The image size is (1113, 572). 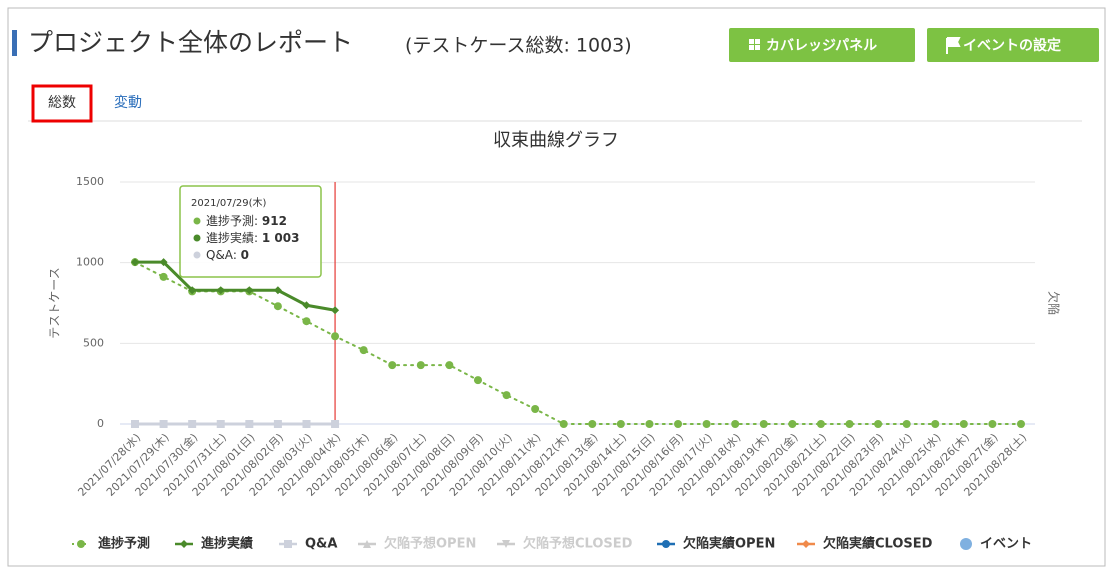 I want to click on y2-axis-label: 欠陥, so click(x=1054, y=303).